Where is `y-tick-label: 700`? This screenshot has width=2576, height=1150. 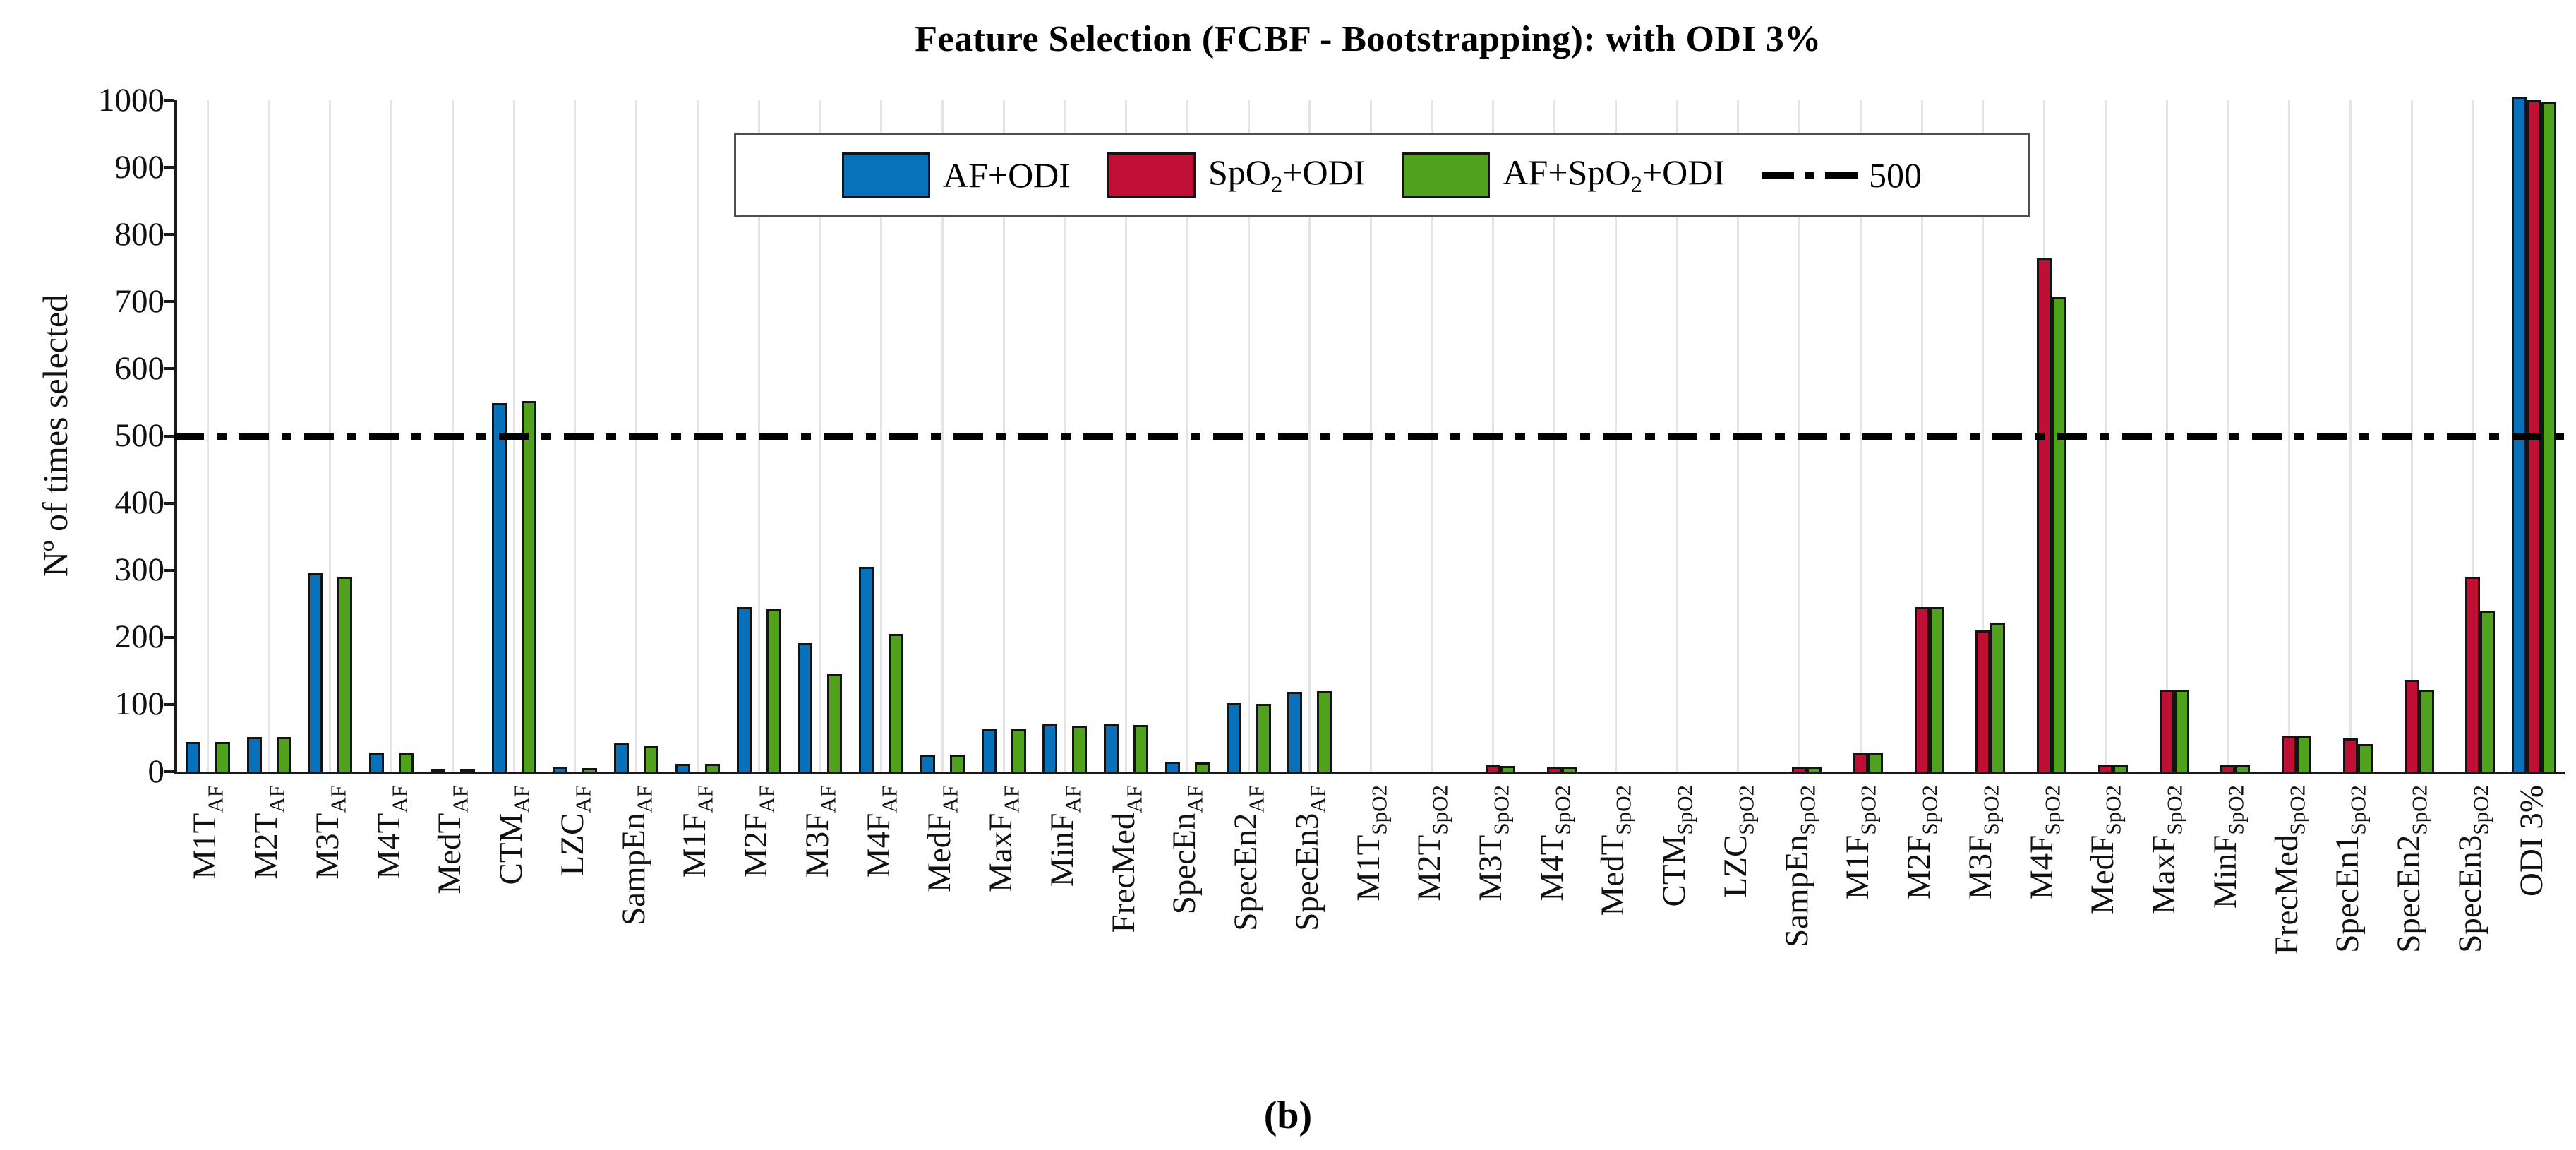 y-tick-label: 700 is located at coordinates (139, 301).